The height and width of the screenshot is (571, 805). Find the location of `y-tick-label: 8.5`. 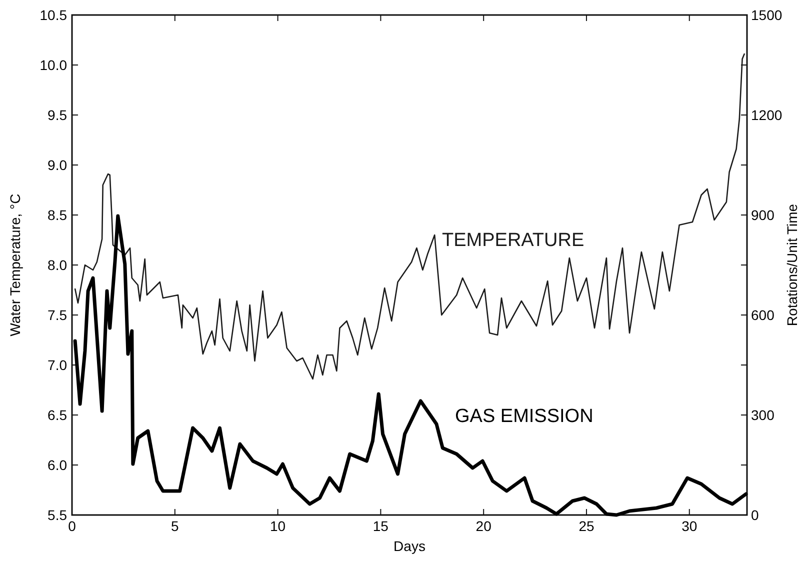

y-tick-label: 8.5 is located at coordinates (58, 215).